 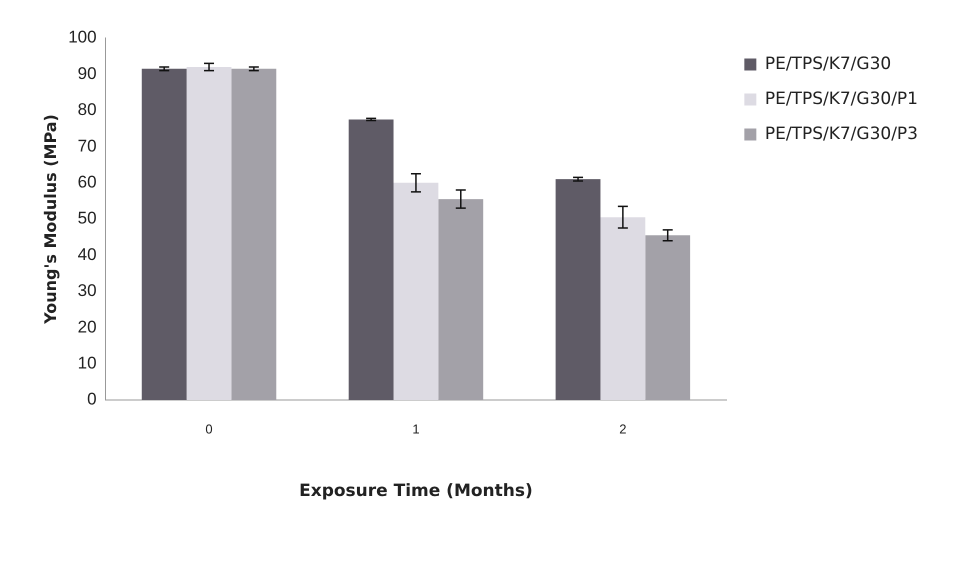 I want to click on x-tick-label: 0, so click(x=209, y=428).